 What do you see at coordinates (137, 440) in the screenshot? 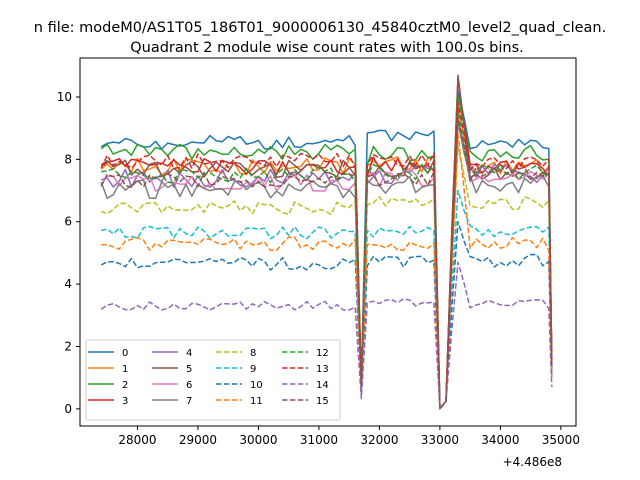
I see `x-tick-label: 28000` at bounding box center [137, 440].